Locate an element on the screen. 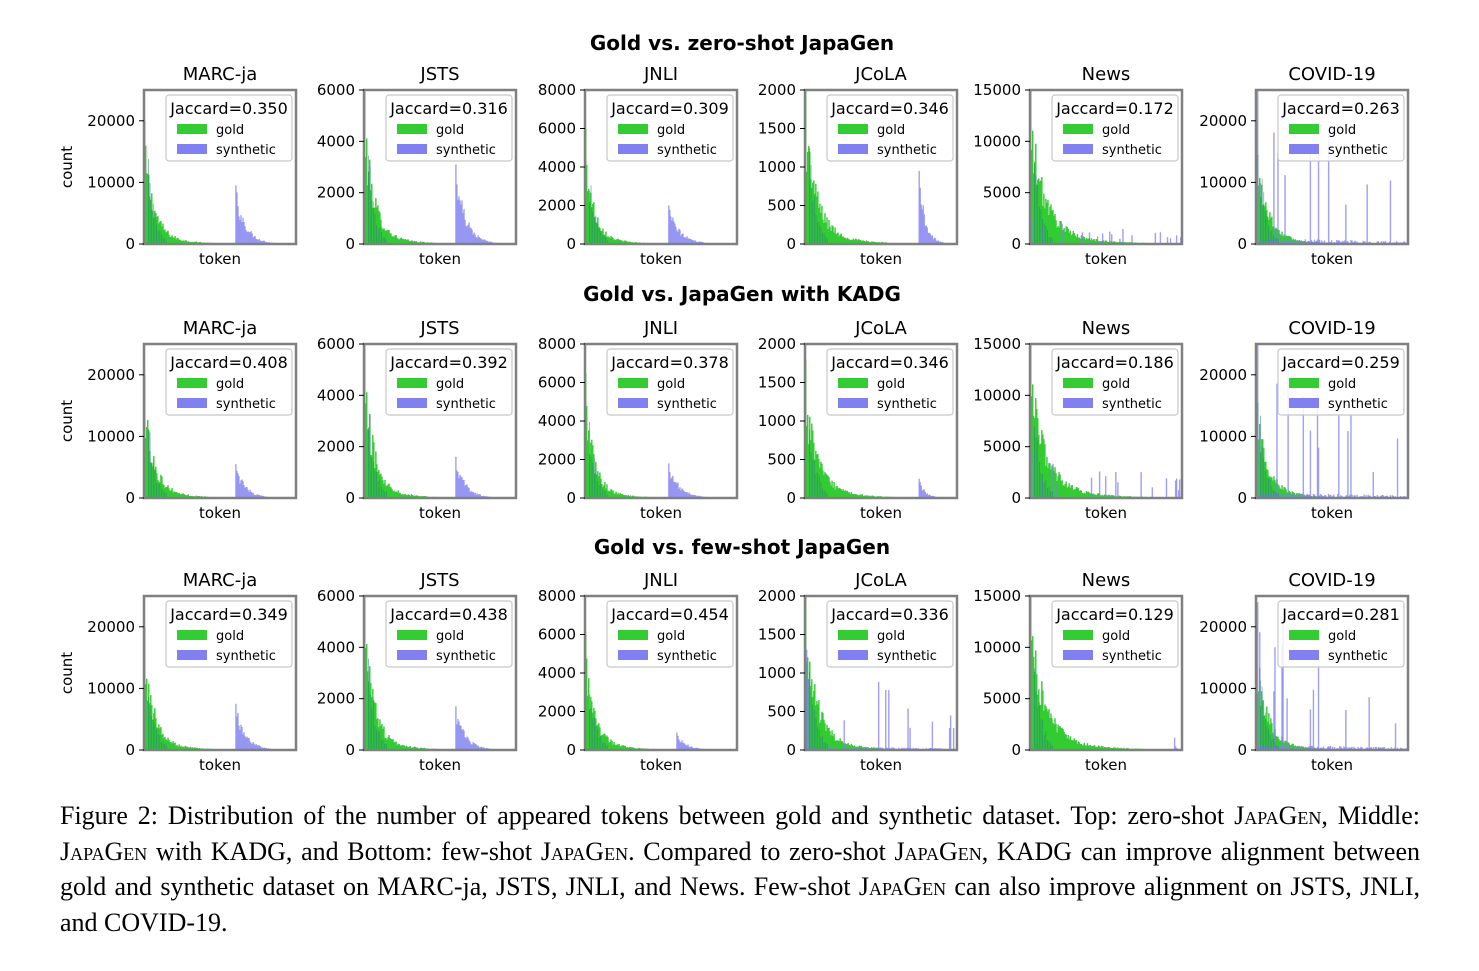  panel-title: JCoLA is located at coordinates (880, 74).